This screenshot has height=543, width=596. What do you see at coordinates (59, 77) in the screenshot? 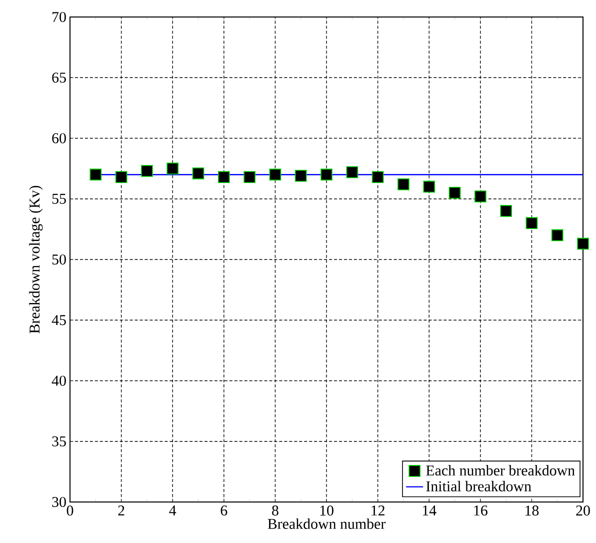
I see `y-tick-label: 65` at bounding box center [59, 77].